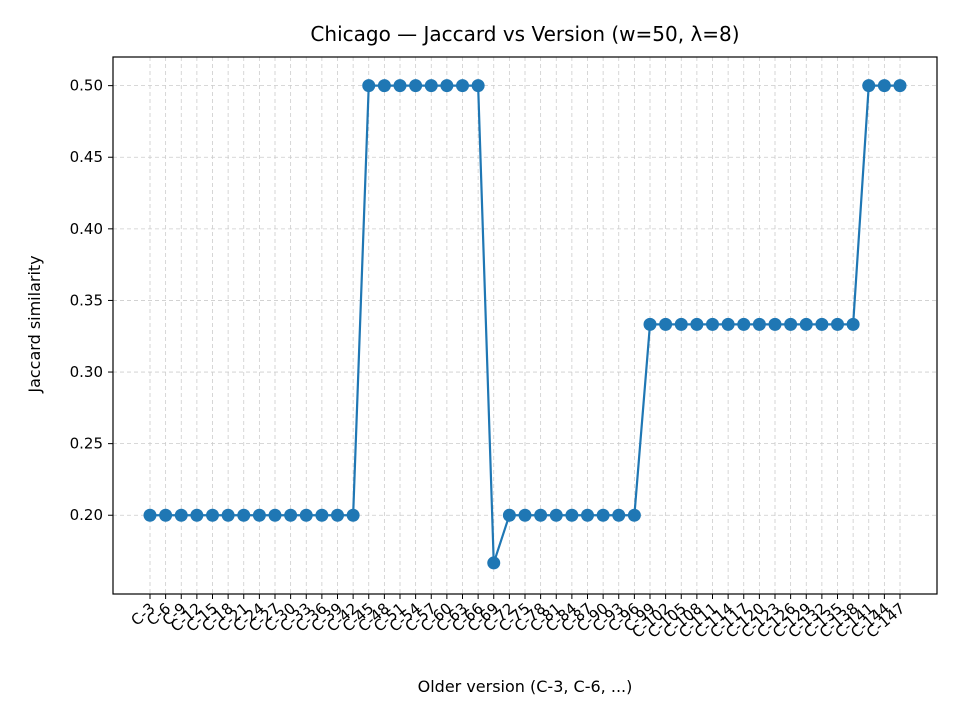  Describe the element at coordinates (86, 86) in the screenshot. I see `y-tick-label: 0.50` at that location.